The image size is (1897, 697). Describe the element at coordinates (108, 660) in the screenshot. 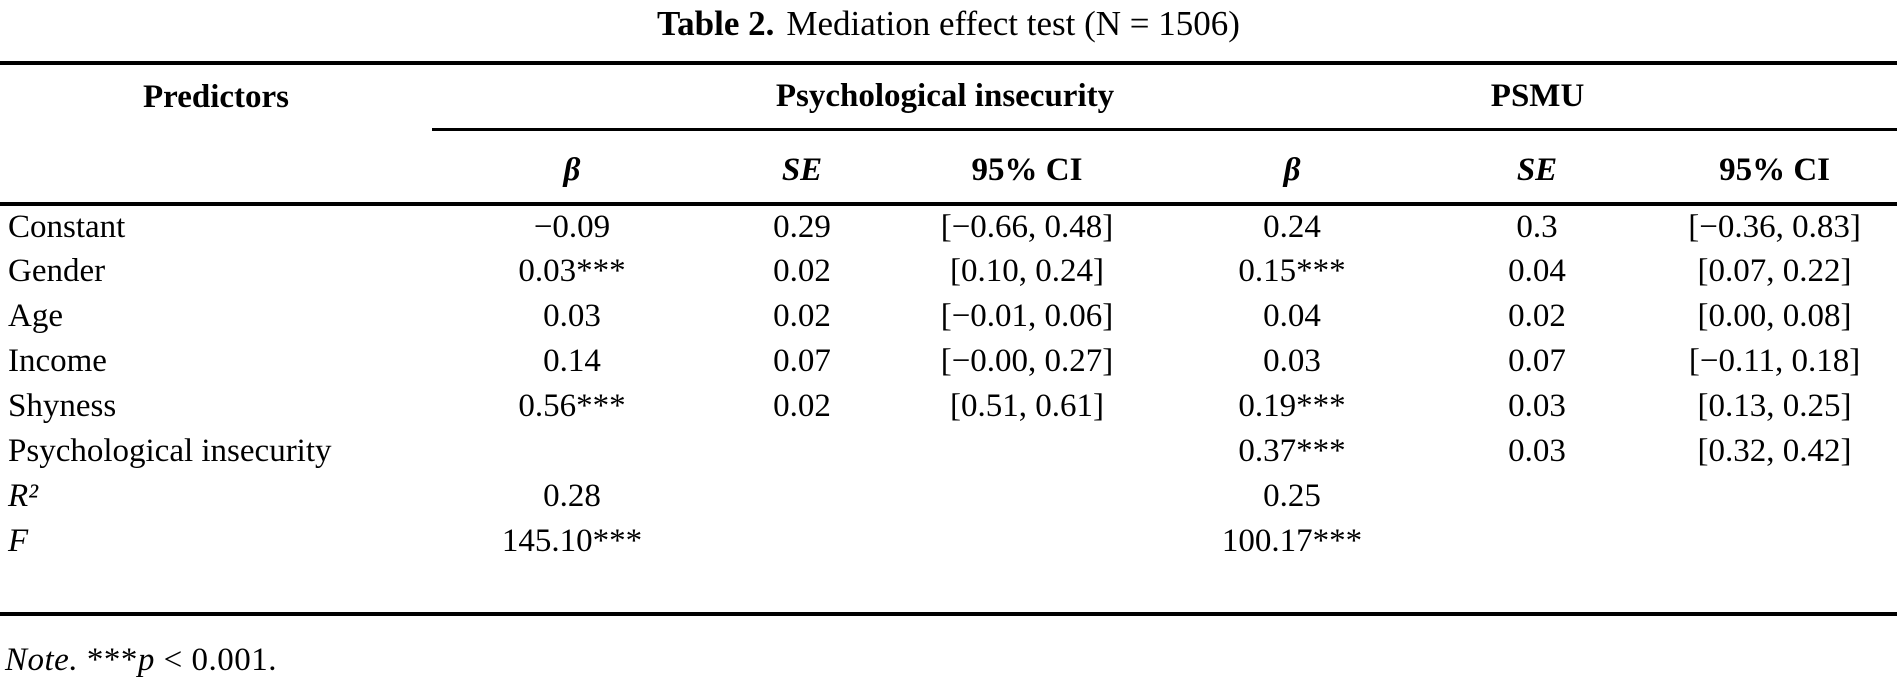

I see `note-text: ***` at that location.